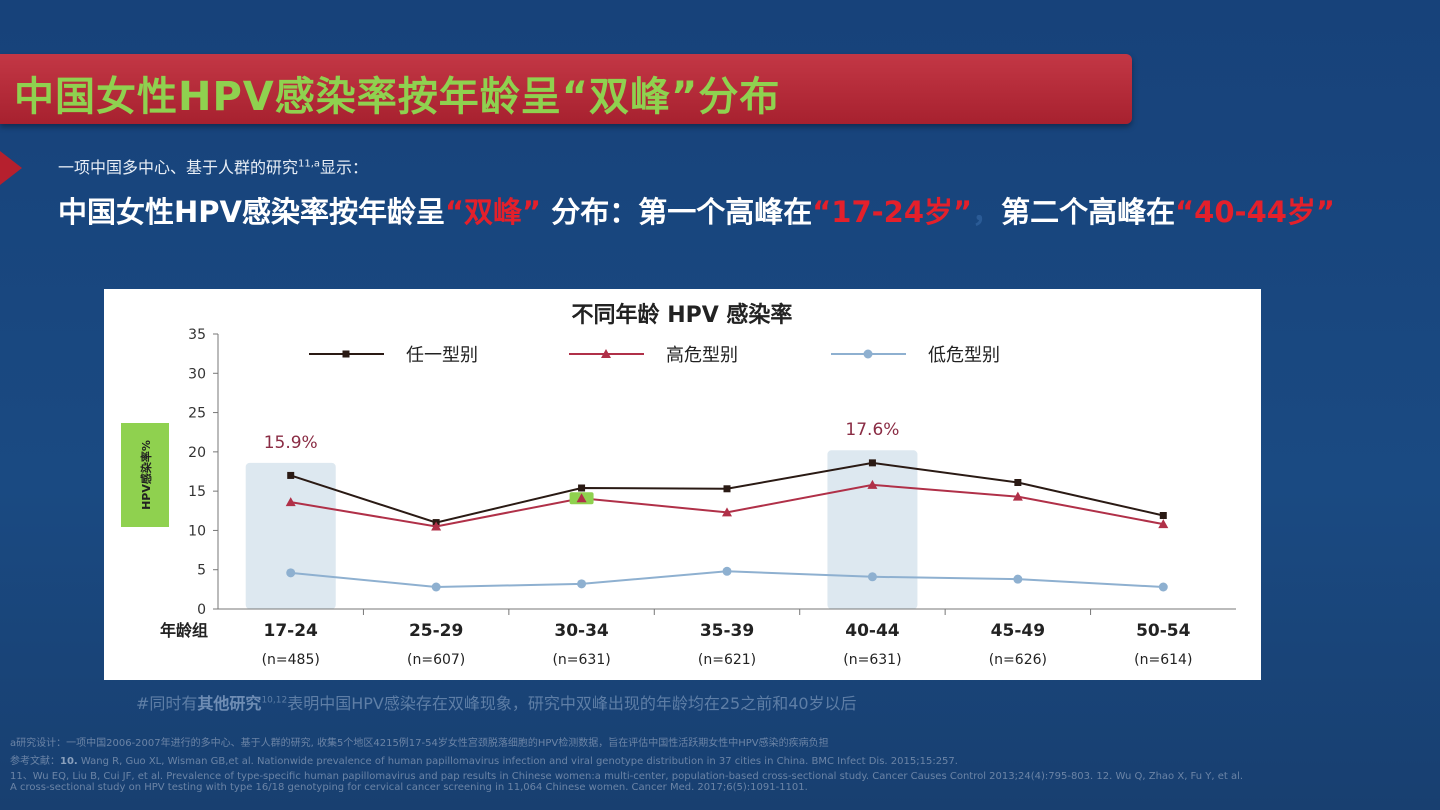 The image size is (1440, 810). What do you see at coordinates (872, 430) in the screenshot?
I see `peak-annotation: 17.6%` at bounding box center [872, 430].